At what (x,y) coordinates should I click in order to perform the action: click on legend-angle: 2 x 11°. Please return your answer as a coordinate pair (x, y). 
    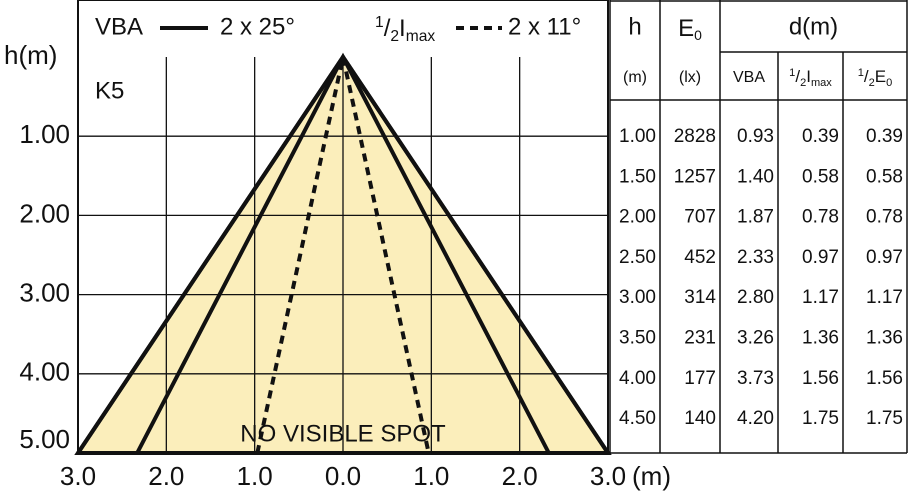
    Looking at the image, I should click on (544, 26).